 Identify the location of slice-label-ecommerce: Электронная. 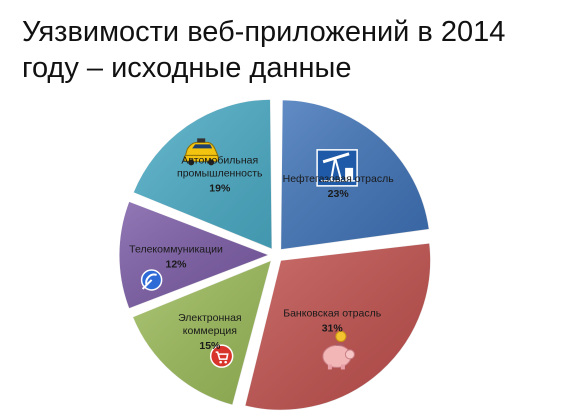
(210, 318).